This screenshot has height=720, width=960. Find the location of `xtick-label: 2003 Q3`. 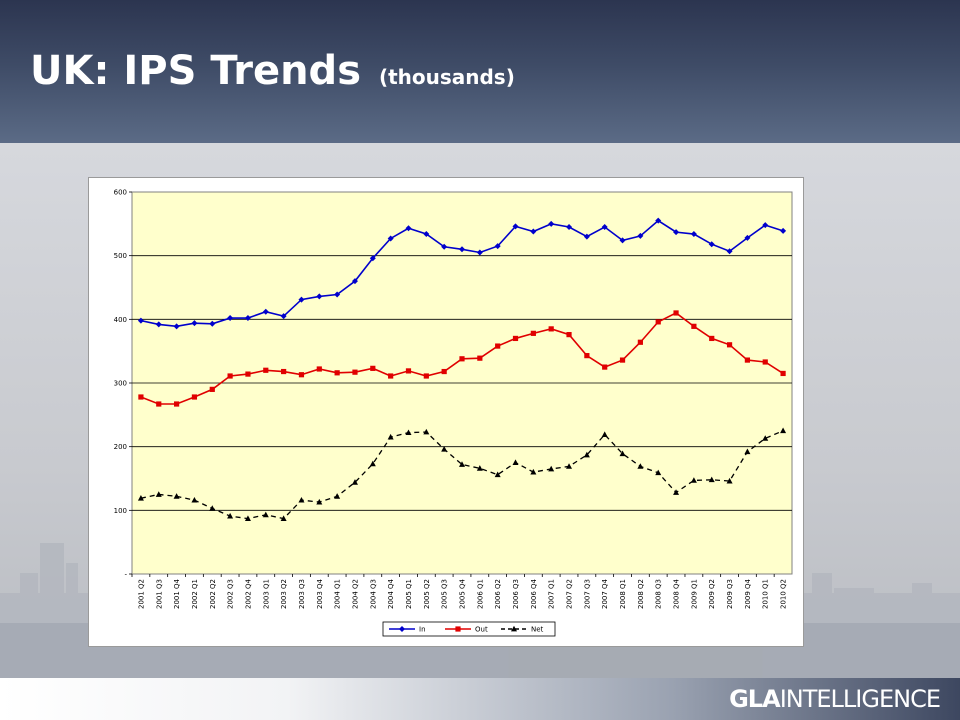

xtick-label: 2003 Q3 is located at coordinates (302, 594).